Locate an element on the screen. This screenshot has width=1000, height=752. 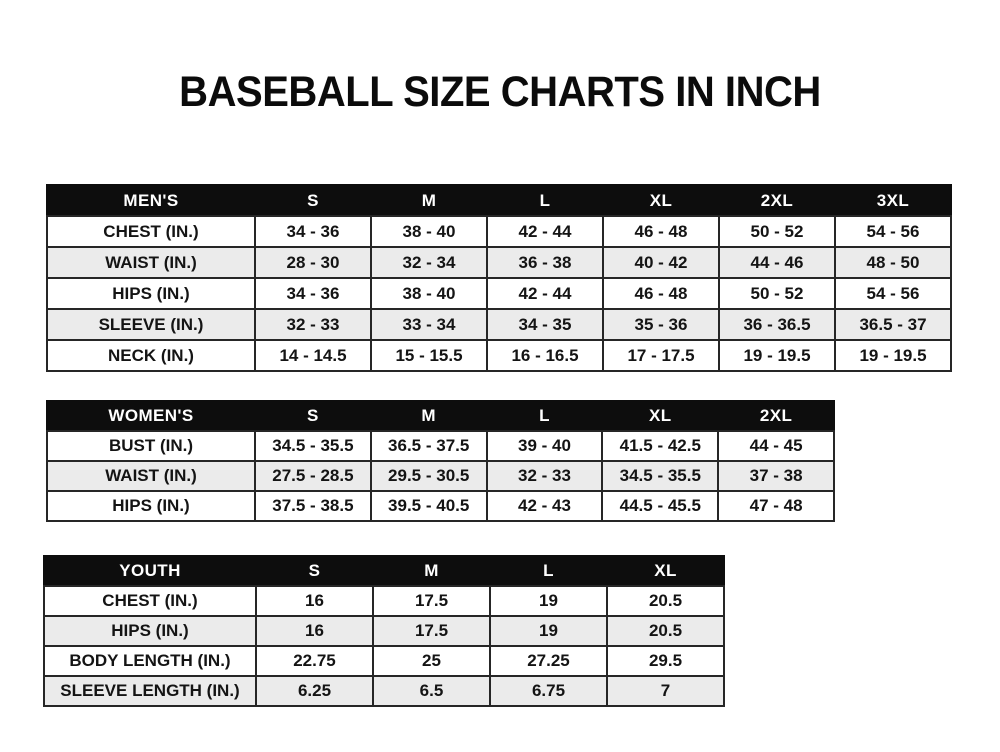
size-cell: 27.25 is located at coordinates (548, 661).